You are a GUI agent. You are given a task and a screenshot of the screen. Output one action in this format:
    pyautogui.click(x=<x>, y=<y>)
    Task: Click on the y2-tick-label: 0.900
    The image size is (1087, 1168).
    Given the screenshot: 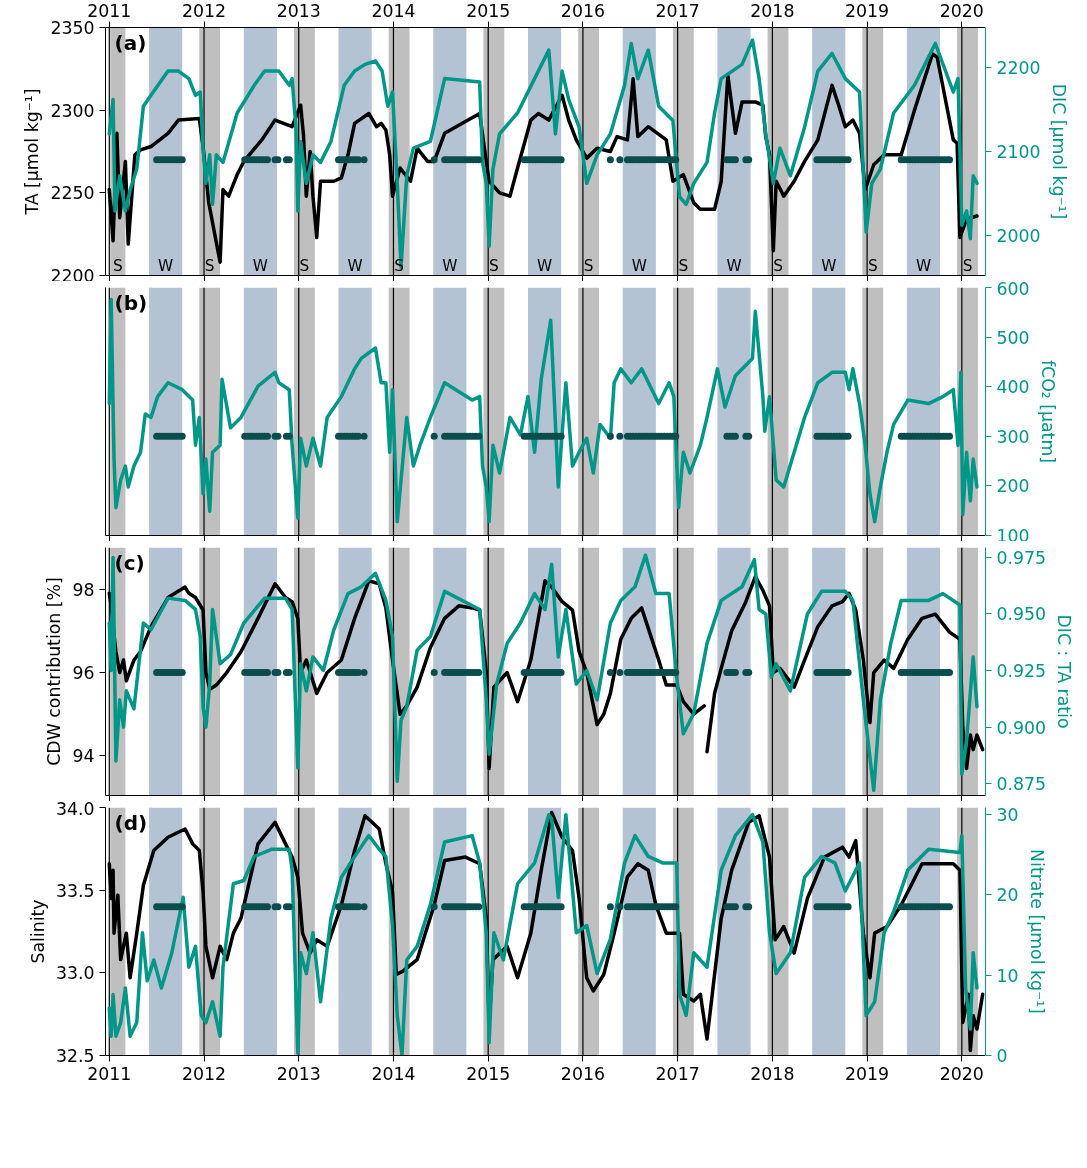 What is the action you would take?
    pyautogui.click(x=1021, y=727)
    